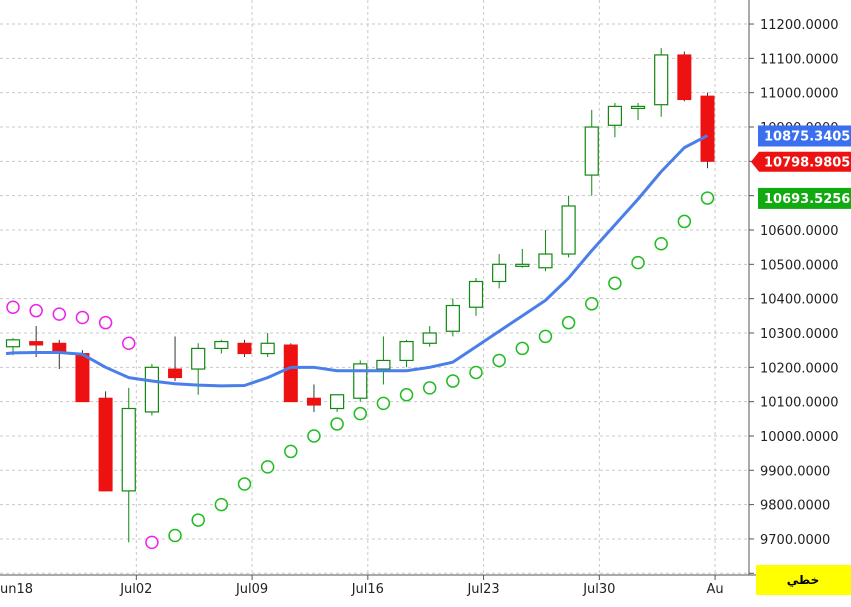 Image resolution: width=851 pixels, height=607 pixels. I want to click on price-axis-label: 11100.0000, so click(799, 59).